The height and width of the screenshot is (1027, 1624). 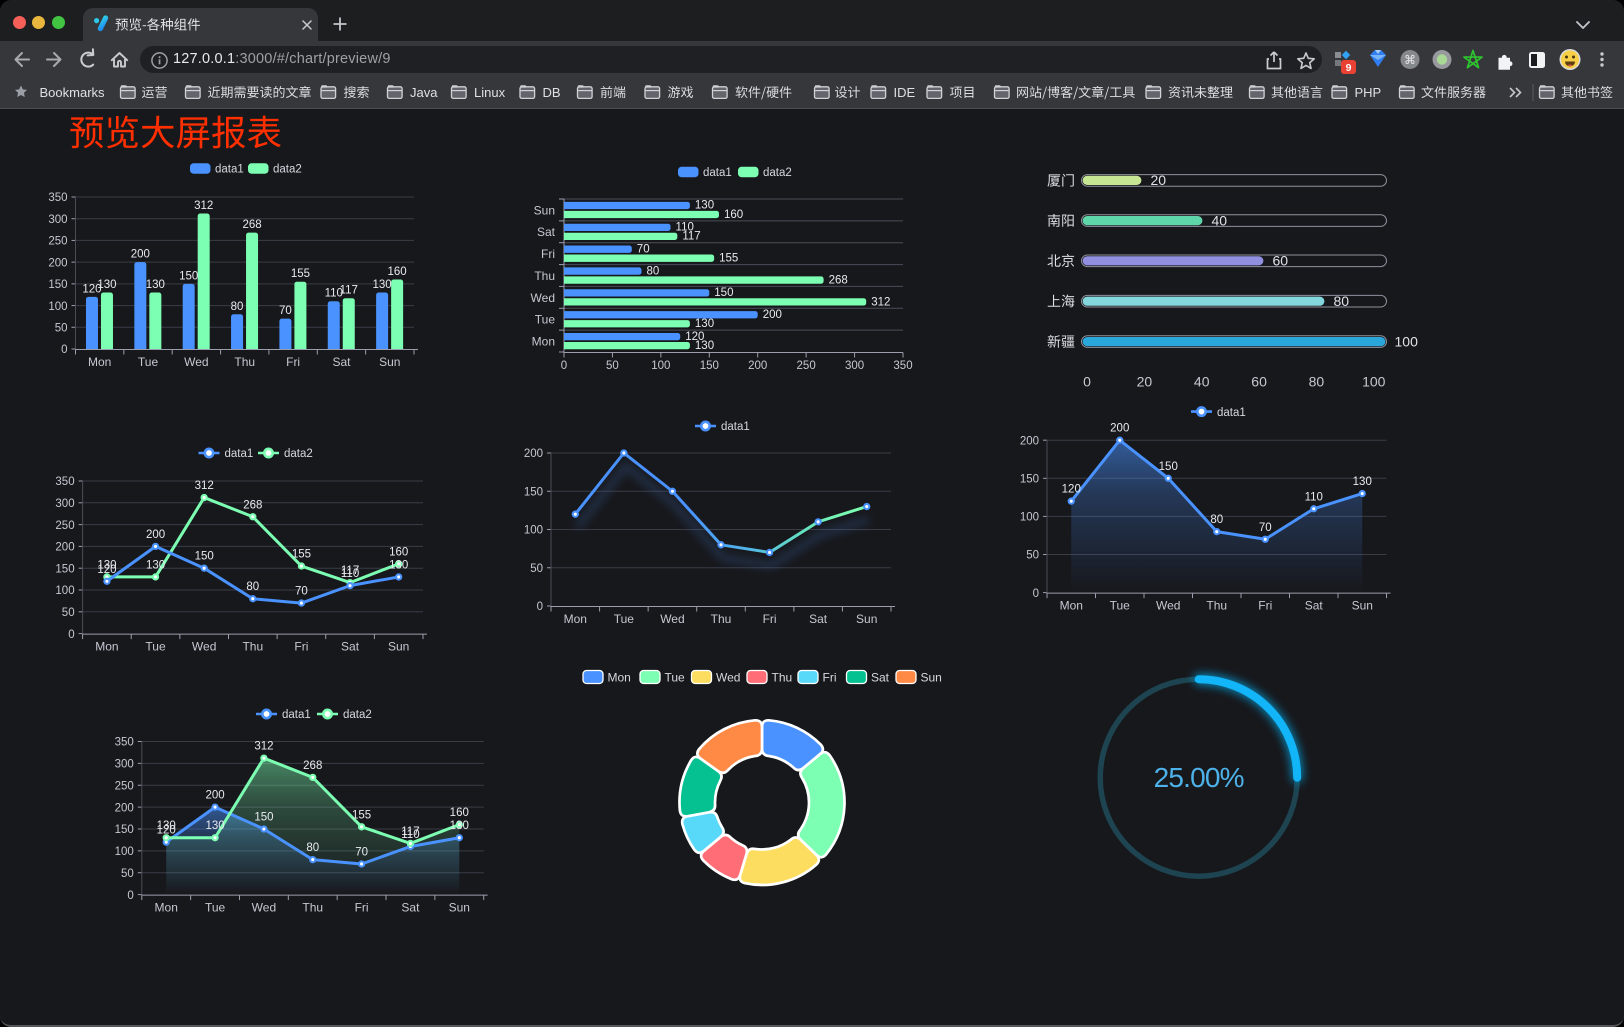 What do you see at coordinates (1349, 68) in the screenshot?
I see `svg-text: 9` at bounding box center [1349, 68].